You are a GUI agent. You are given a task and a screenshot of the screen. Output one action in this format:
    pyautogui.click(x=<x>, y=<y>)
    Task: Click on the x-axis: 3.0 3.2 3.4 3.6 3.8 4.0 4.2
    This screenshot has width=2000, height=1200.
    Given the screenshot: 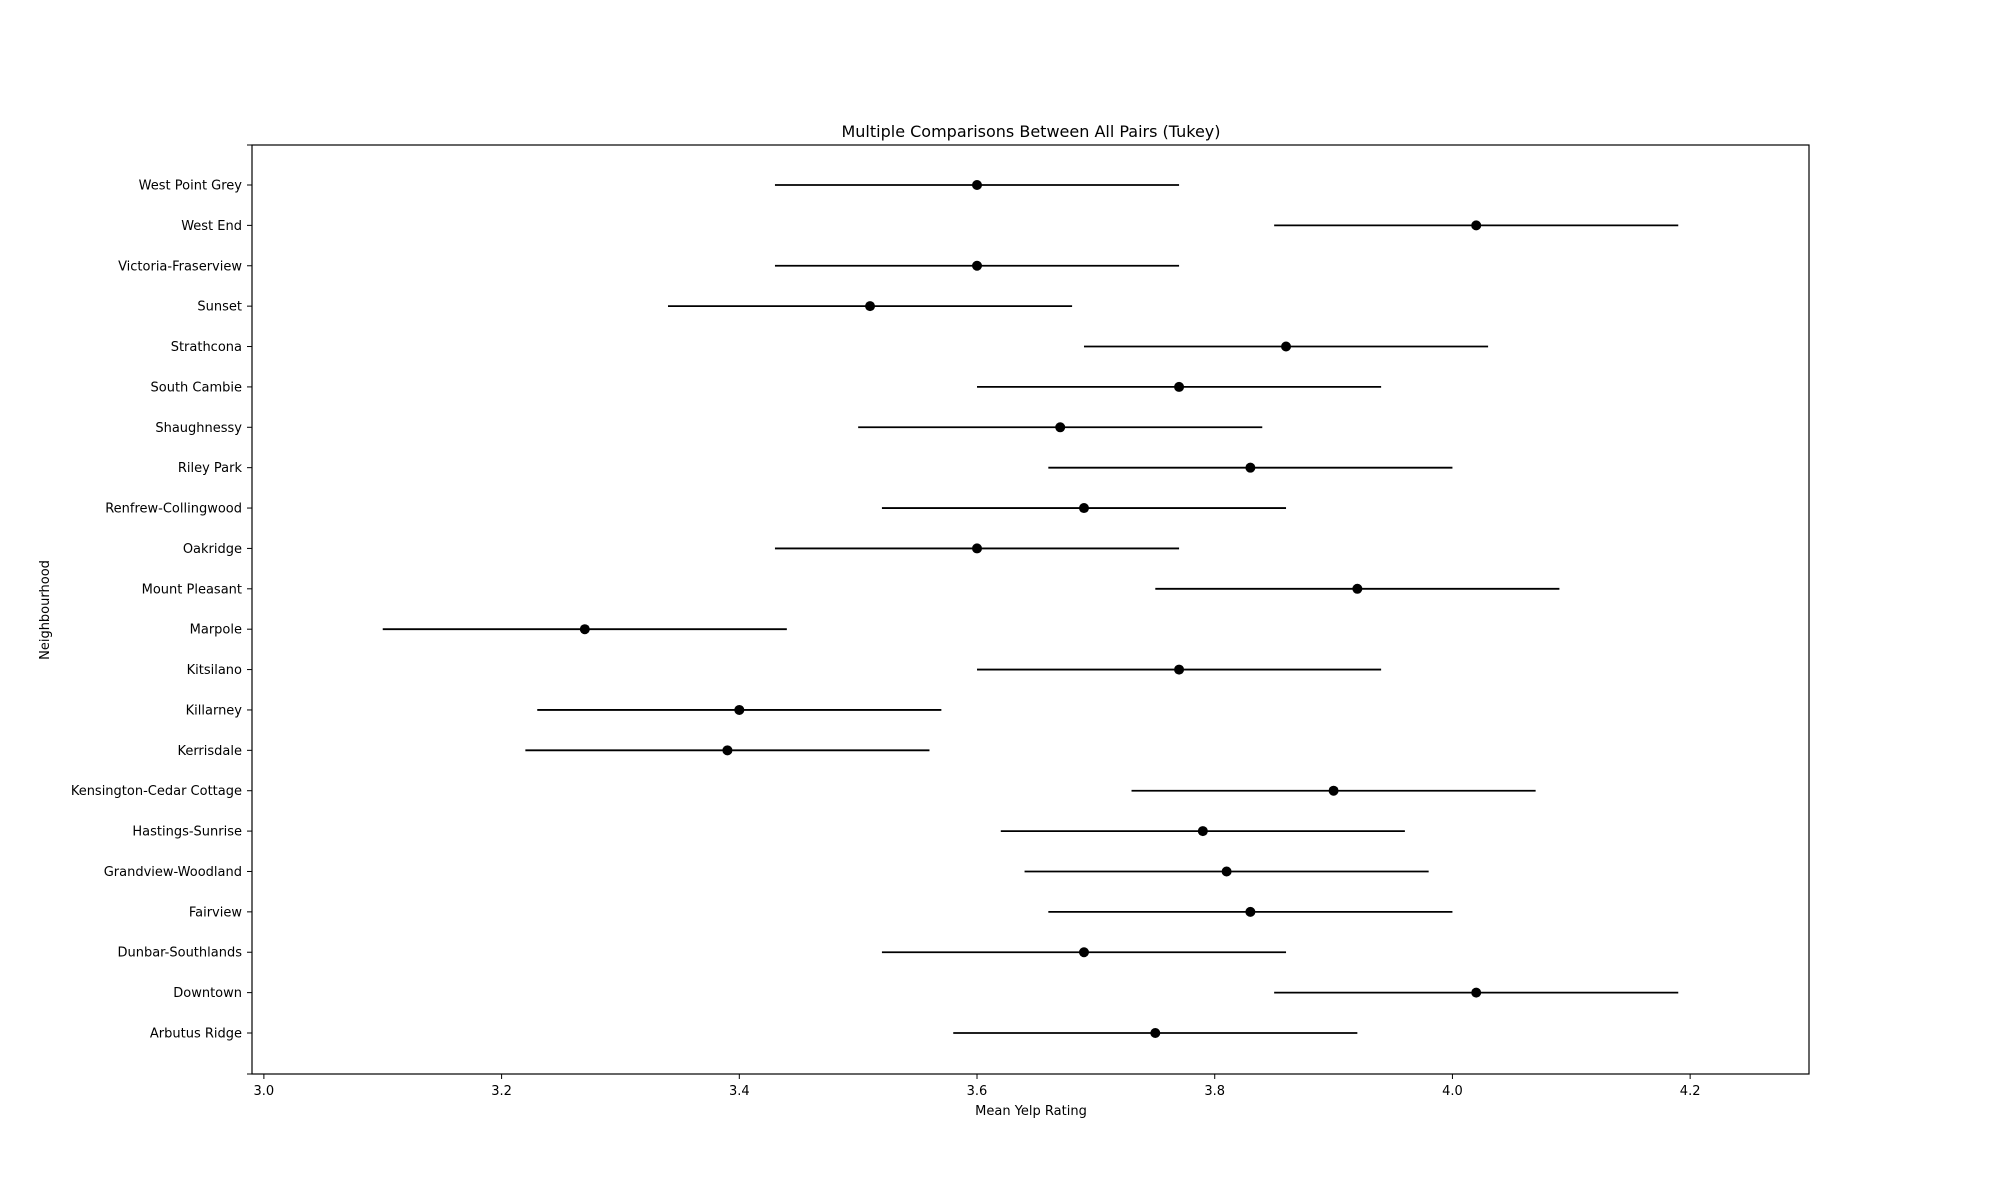 What is the action you would take?
    pyautogui.click(x=977, y=1086)
    